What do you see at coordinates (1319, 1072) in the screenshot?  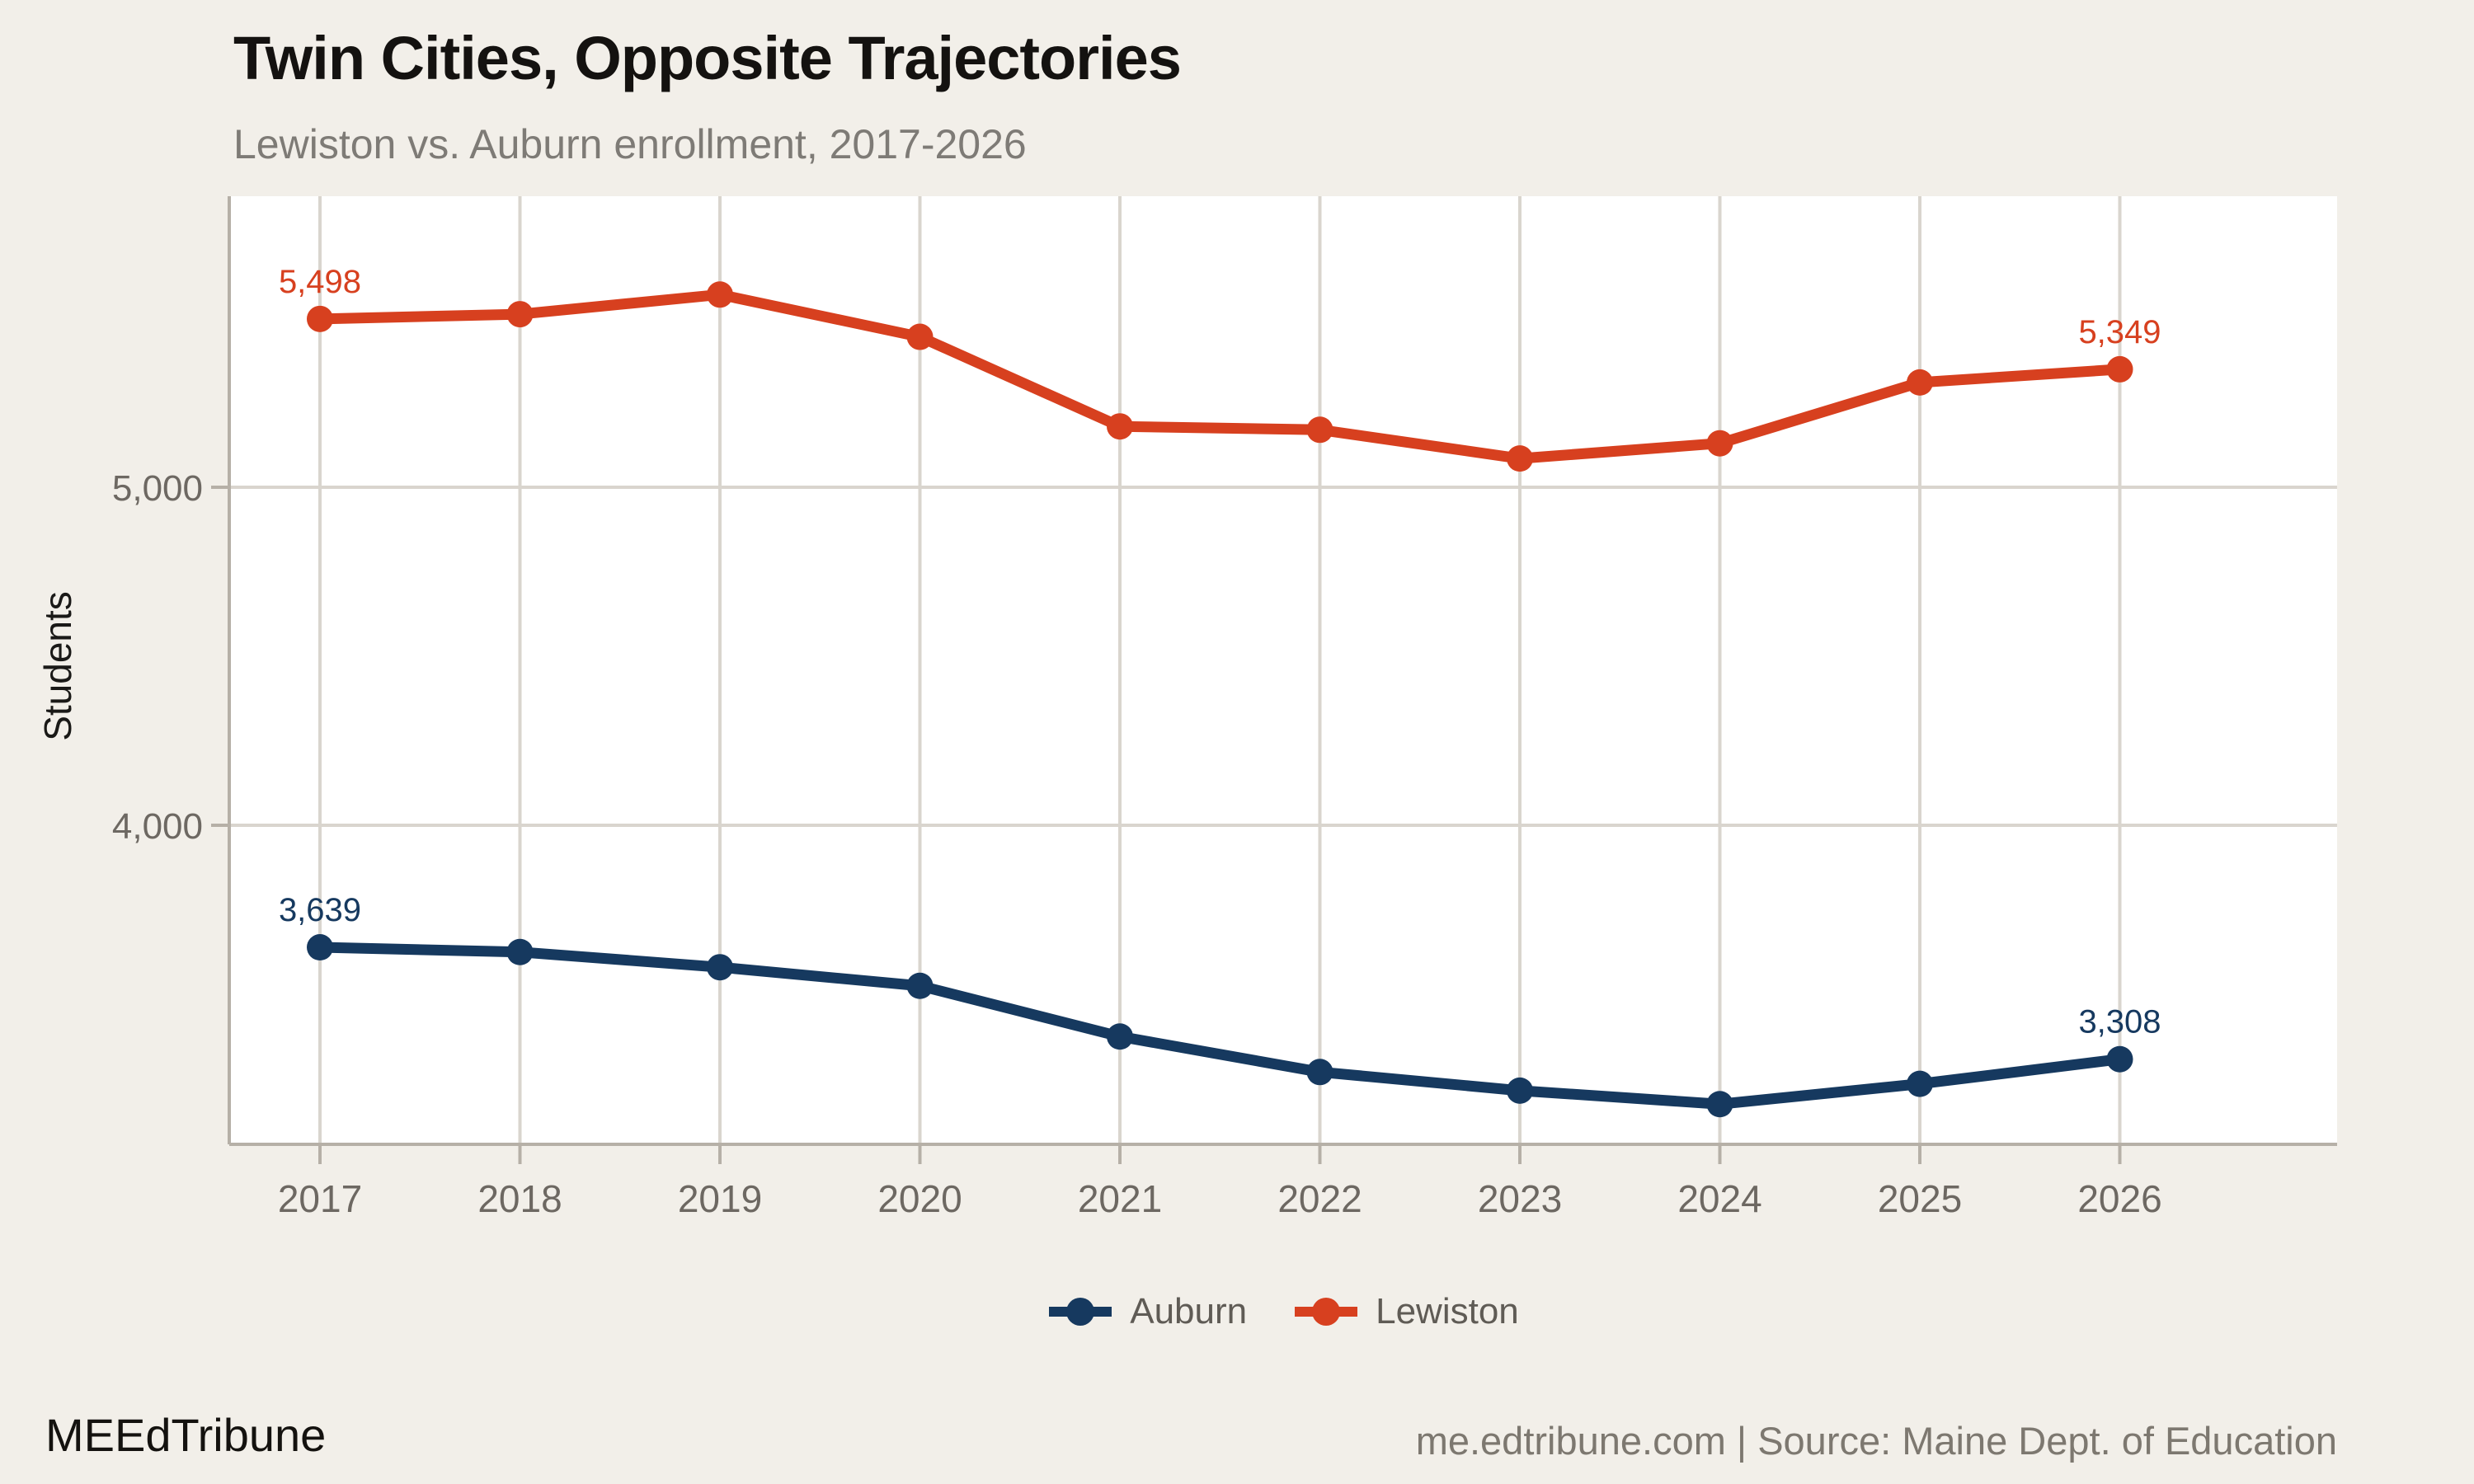 I see `point-auburn-2022` at bounding box center [1319, 1072].